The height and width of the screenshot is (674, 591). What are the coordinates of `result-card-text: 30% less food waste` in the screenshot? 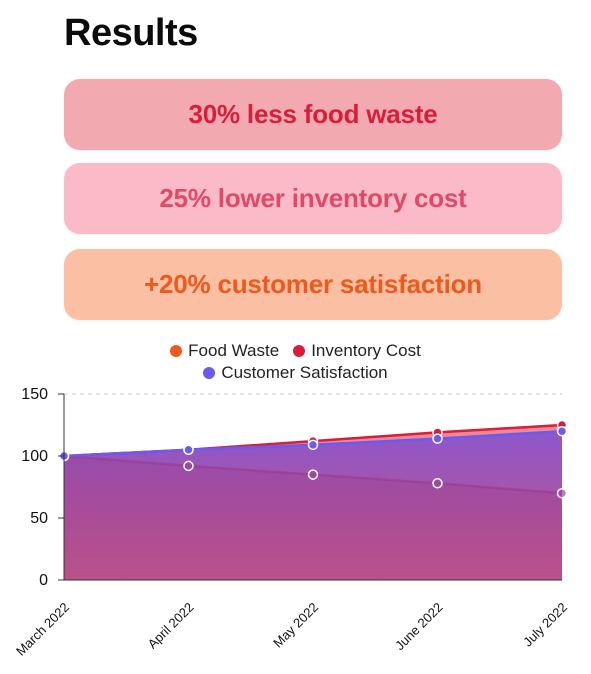 It's located at (313, 114).